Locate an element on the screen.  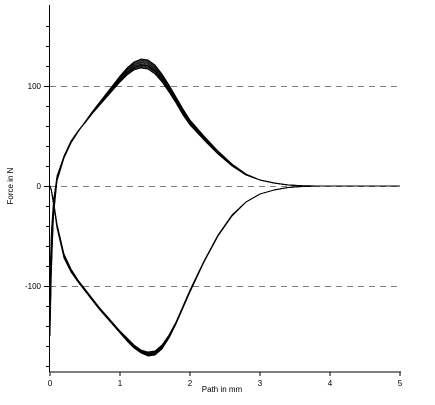
x-tick-label: 1 is located at coordinates (120, 383).